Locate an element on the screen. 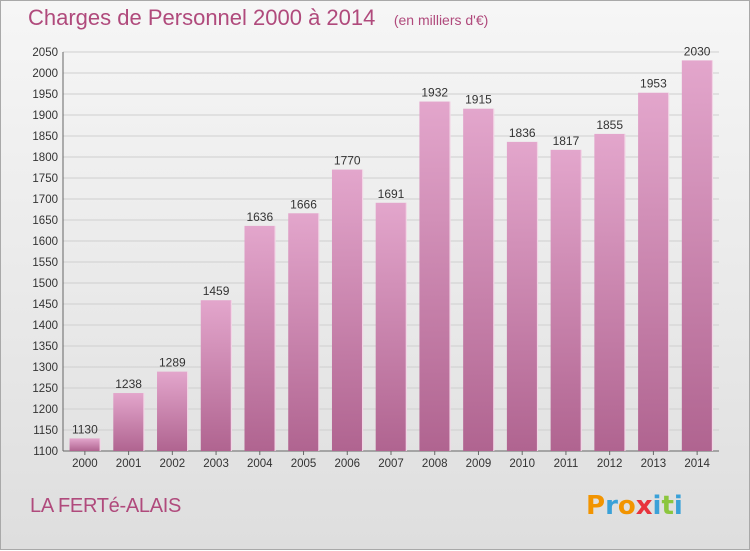 The width and height of the screenshot is (750, 551). x-tick-label: 2002 is located at coordinates (173, 464).